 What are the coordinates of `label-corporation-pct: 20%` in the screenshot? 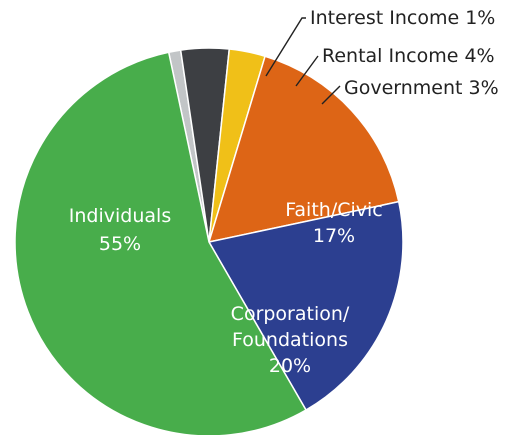 It's located at (290, 366).